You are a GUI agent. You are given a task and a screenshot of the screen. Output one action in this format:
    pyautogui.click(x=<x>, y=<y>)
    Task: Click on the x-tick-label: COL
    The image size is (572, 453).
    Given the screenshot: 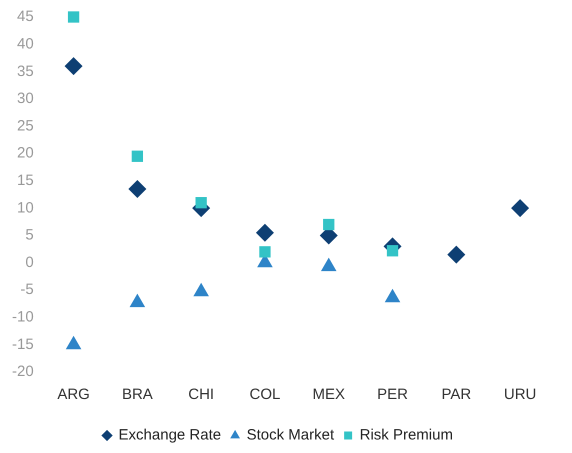 What is the action you would take?
    pyautogui.click(x=265, y=395)
    